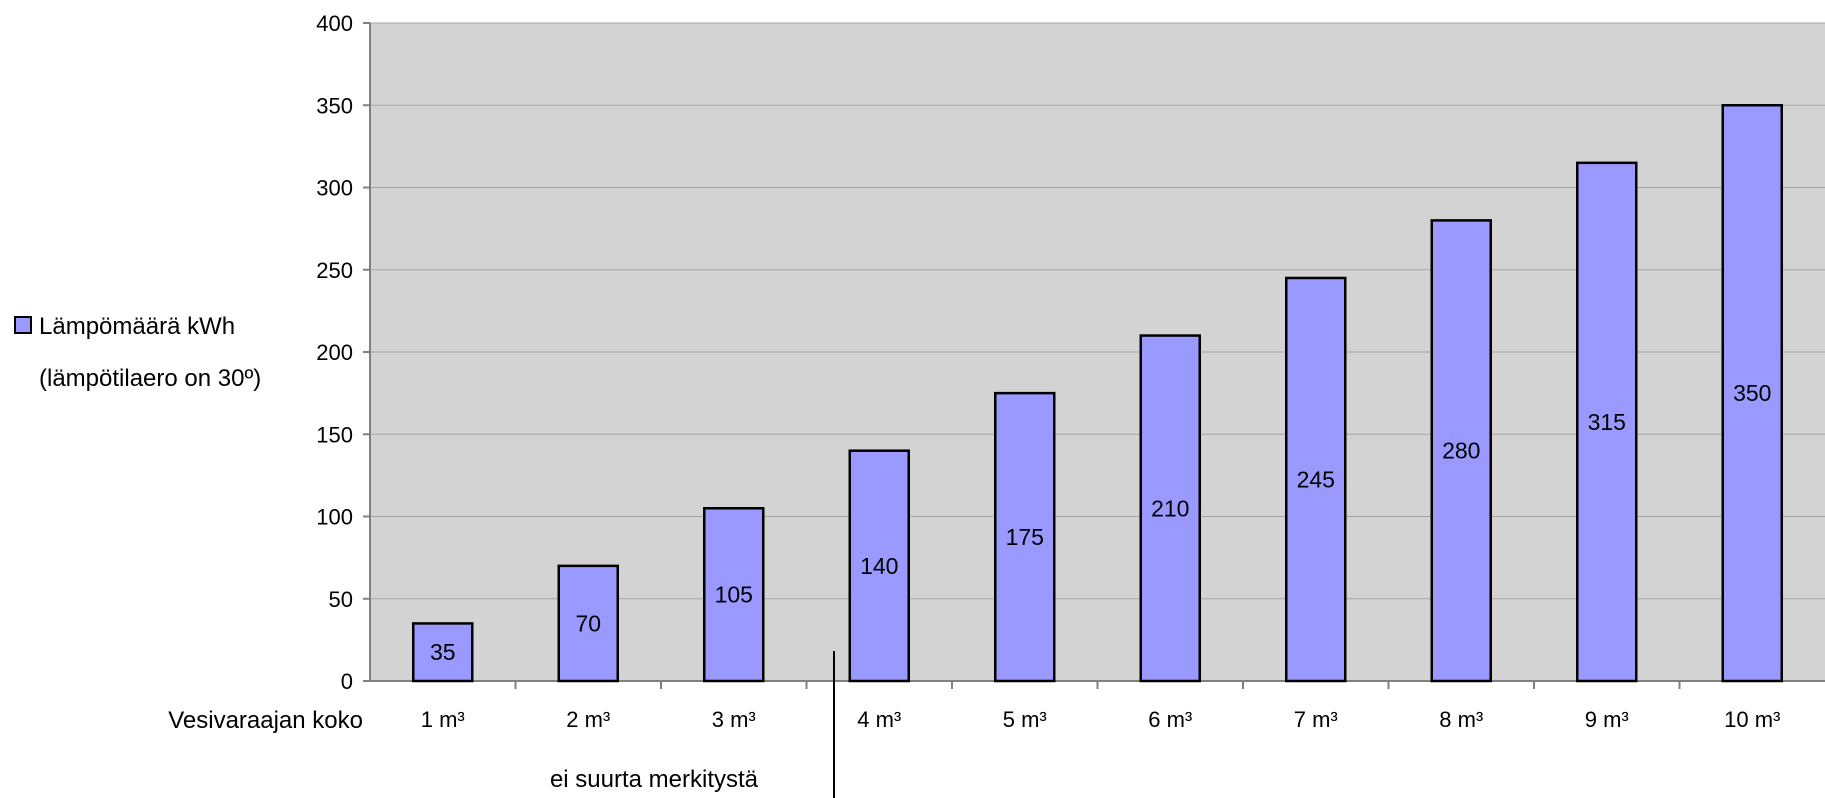 This screenshot has height=798, width=1825. What do you see at coordinates (1170, 719) in the screenshot?
I see `x-tick-label: 6 m³` at bounding box center [1170, 719].